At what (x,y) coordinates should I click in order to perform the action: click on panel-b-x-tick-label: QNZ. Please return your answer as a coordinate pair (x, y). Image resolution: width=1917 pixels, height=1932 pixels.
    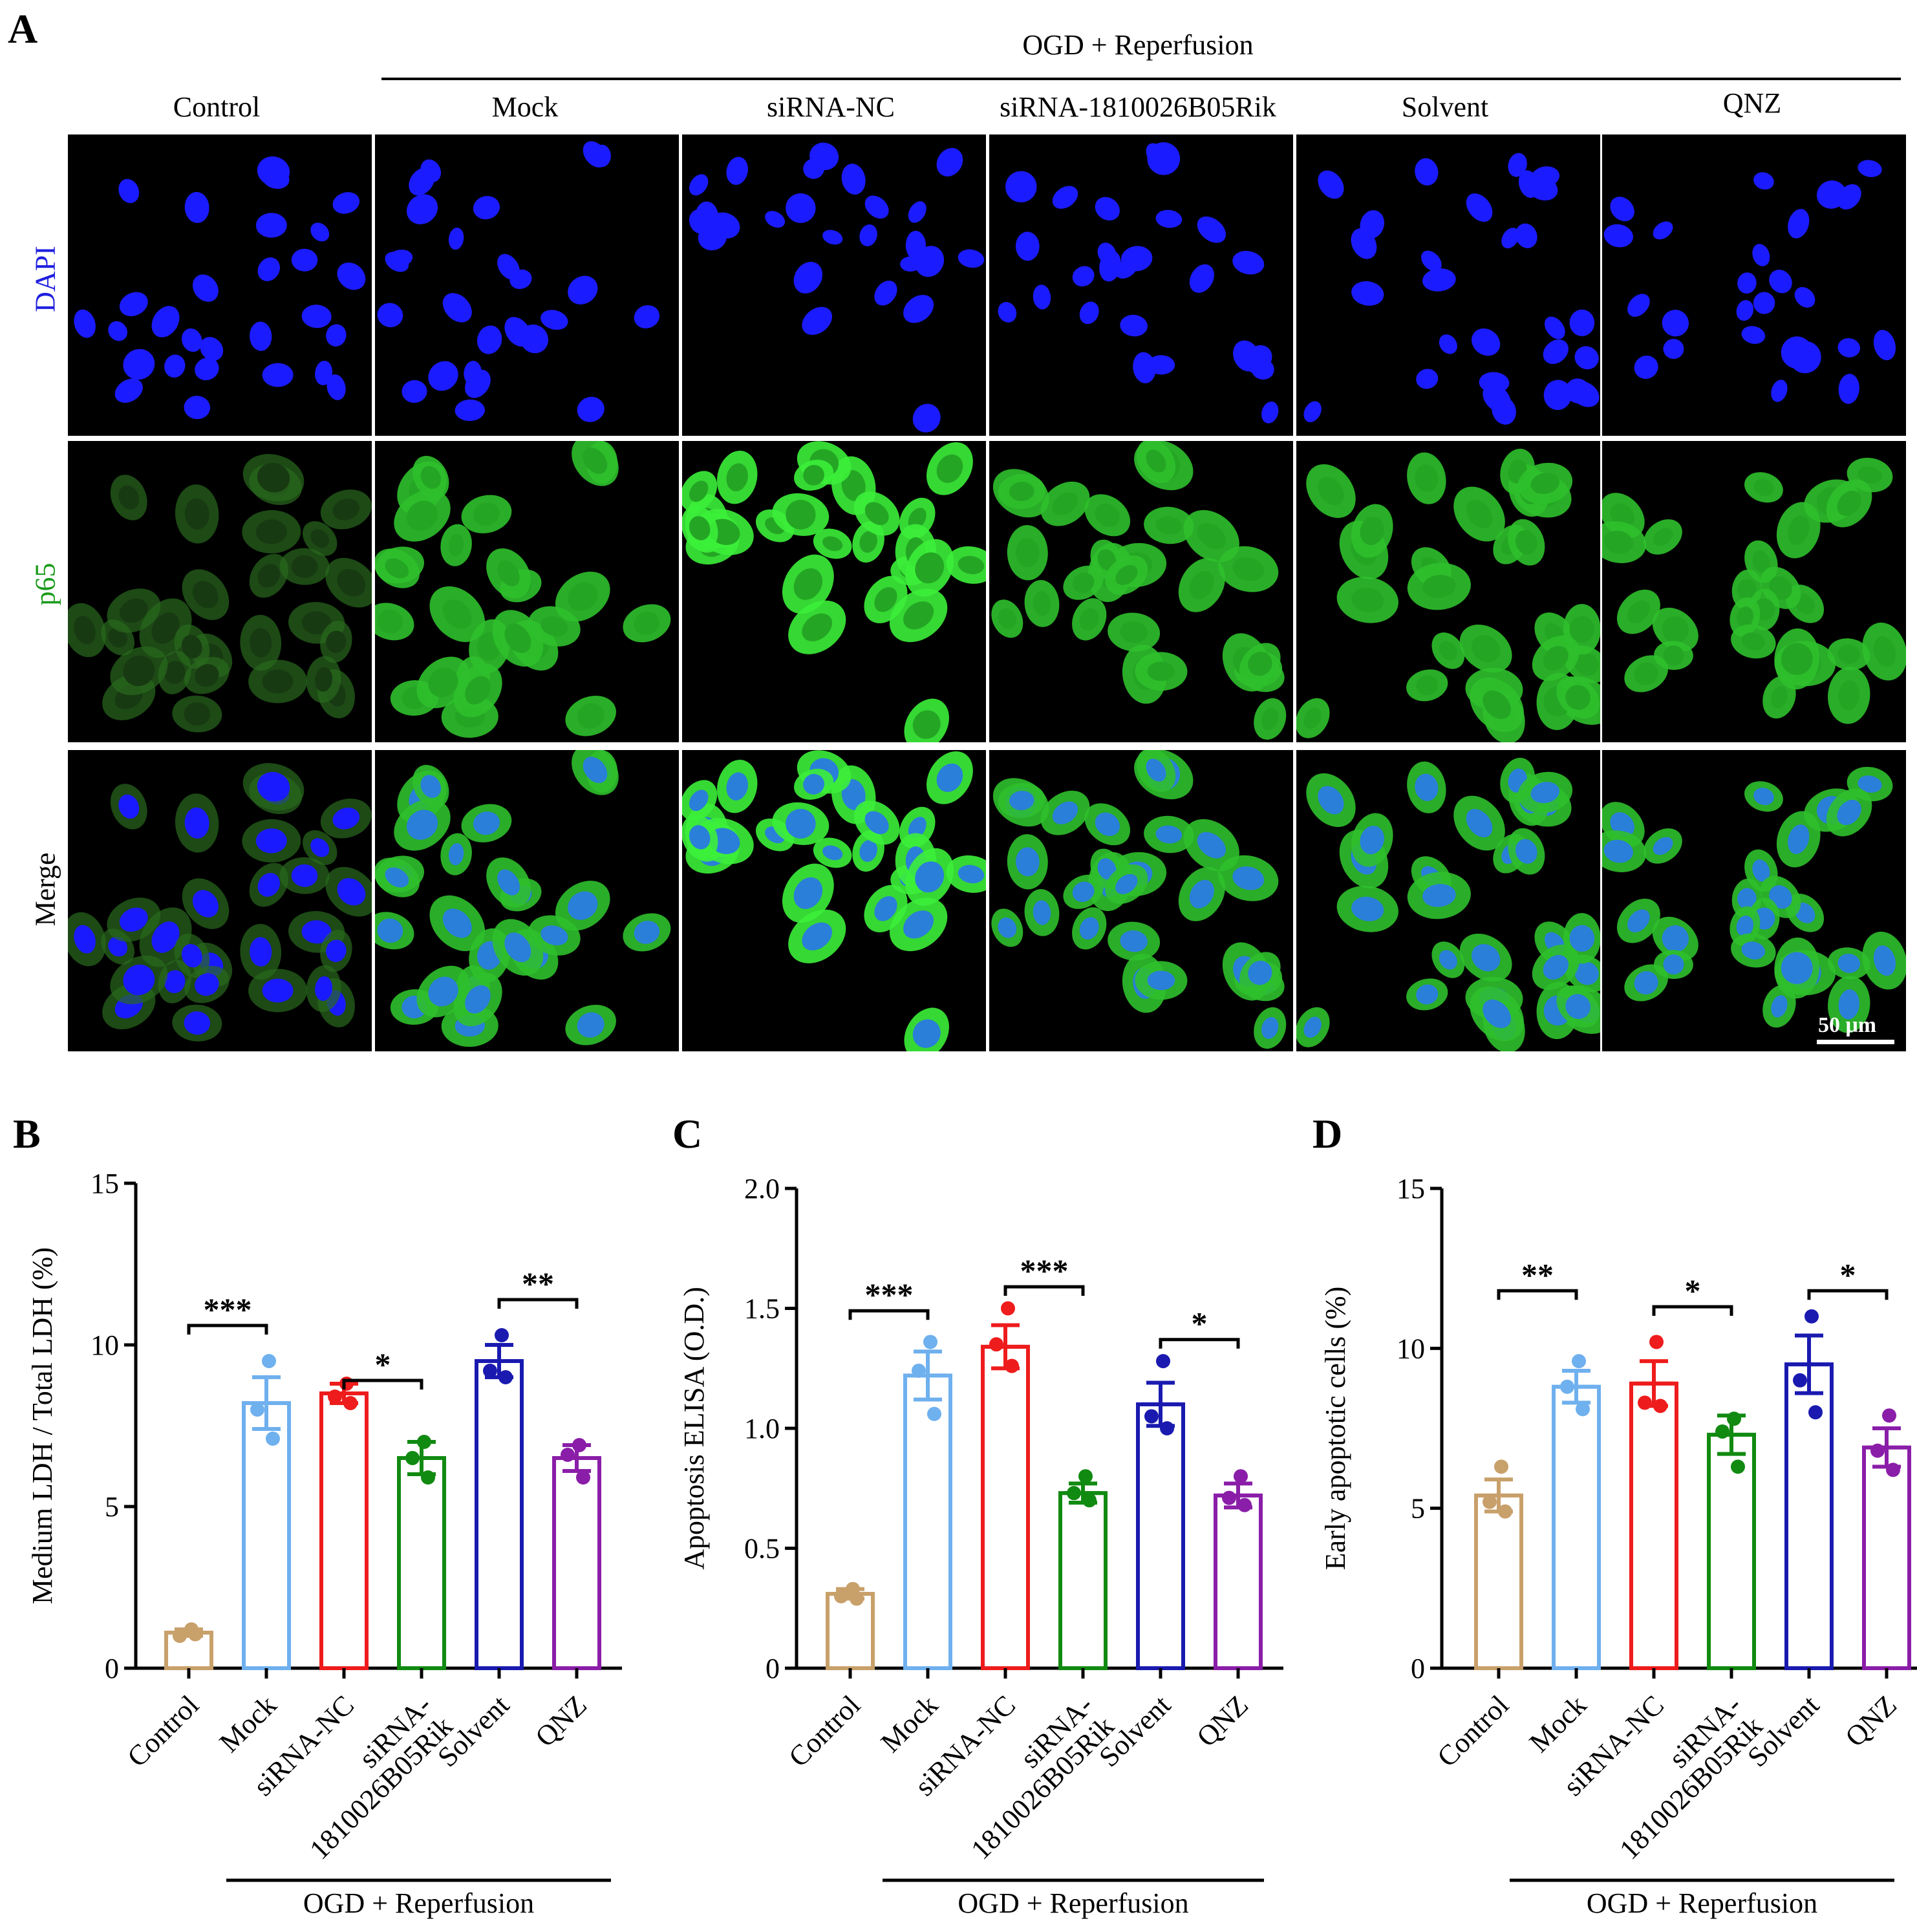
    Looking at the image, I should click on (561, 1721).